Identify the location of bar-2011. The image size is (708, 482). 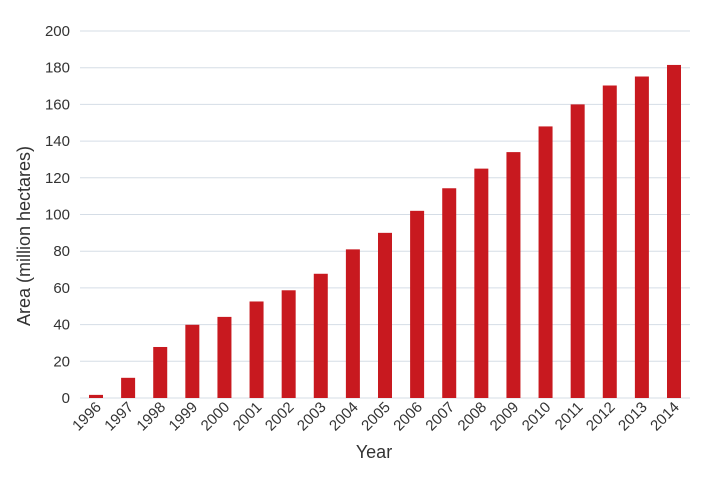
(577, 251).